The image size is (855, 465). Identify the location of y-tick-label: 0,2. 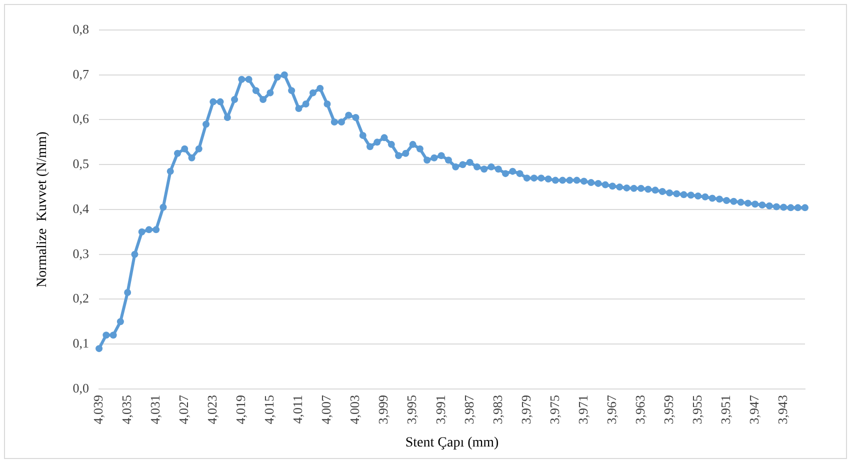
(81, 298).